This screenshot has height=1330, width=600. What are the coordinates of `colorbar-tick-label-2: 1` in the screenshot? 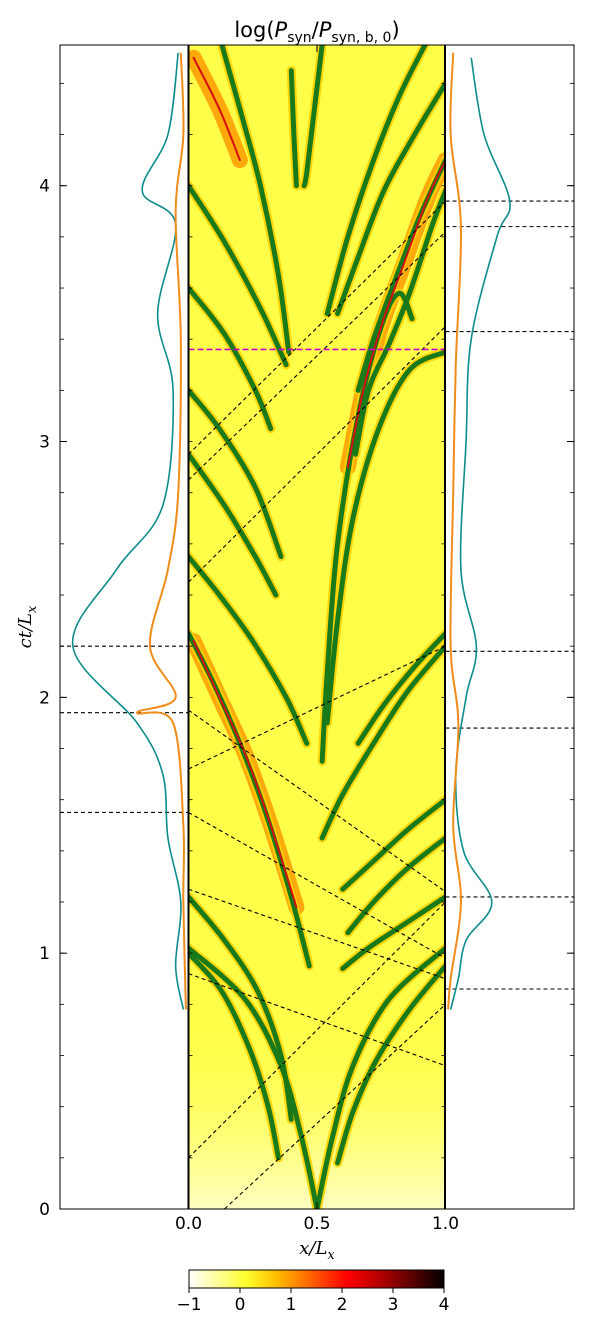 It's located at (291, 1305).